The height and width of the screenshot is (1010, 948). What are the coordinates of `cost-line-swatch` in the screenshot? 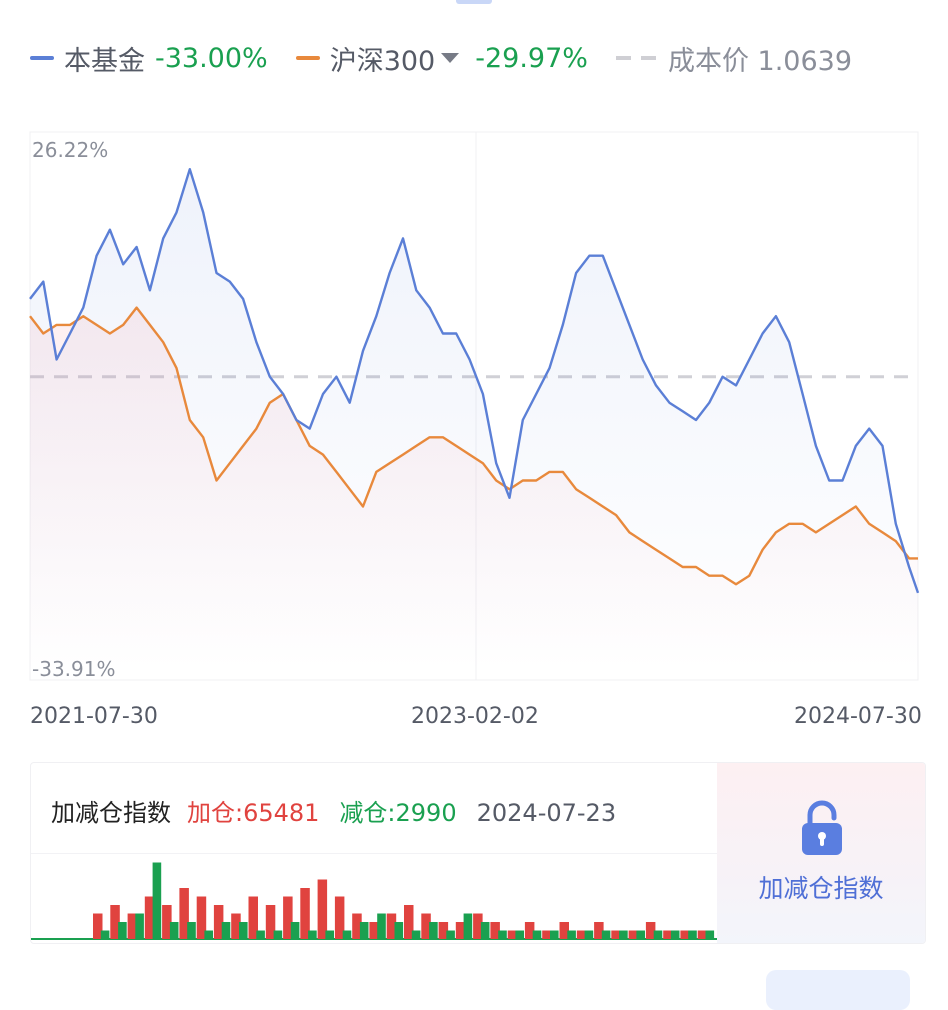 It's located at (635, 58).